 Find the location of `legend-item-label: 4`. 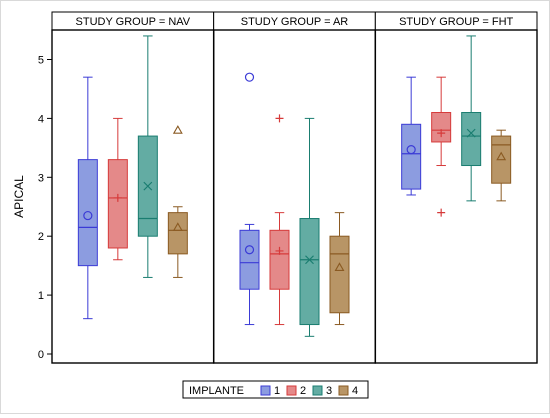

legend-item-label: 4 is located at coordinates (355, 391).